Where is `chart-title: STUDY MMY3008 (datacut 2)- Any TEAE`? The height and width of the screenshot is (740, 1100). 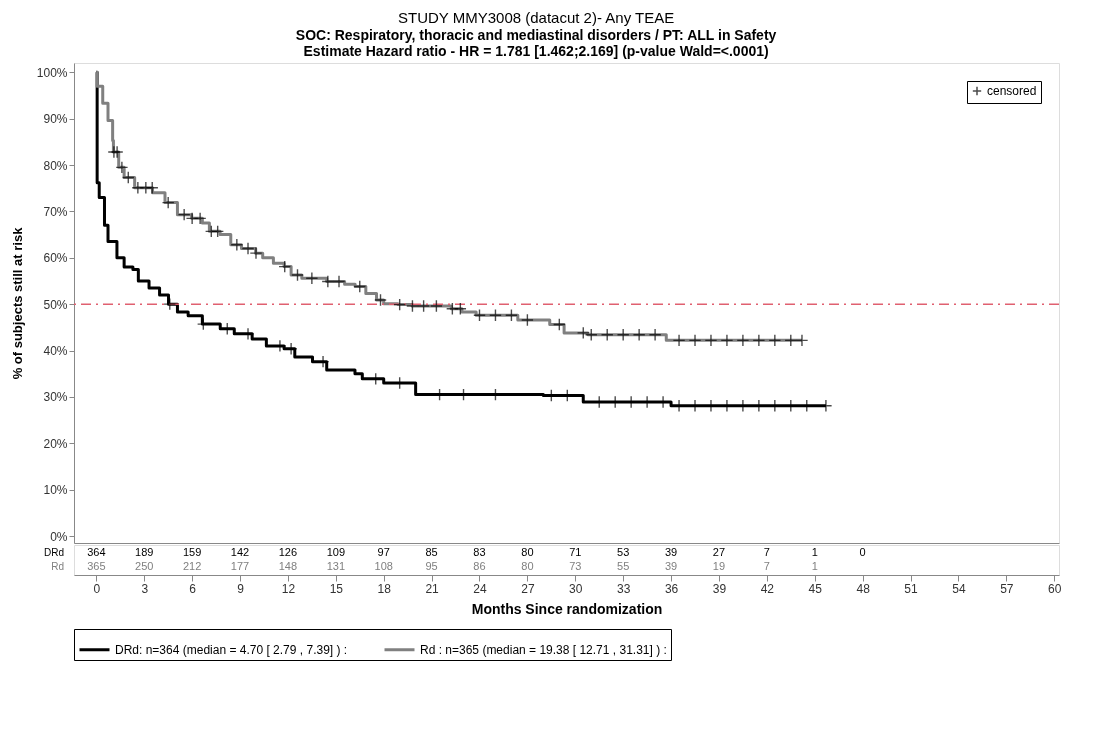
chart-title: STUDY MMY3008 (datacut 2)- Any TEAE is located at coordinates (536, 17).